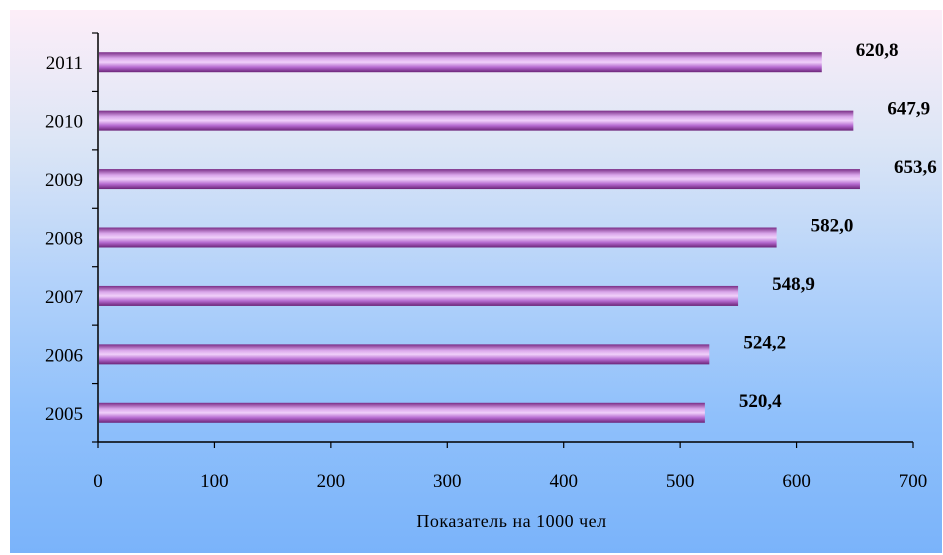  I want to click on data-label: 520,4, so click(760, 401).